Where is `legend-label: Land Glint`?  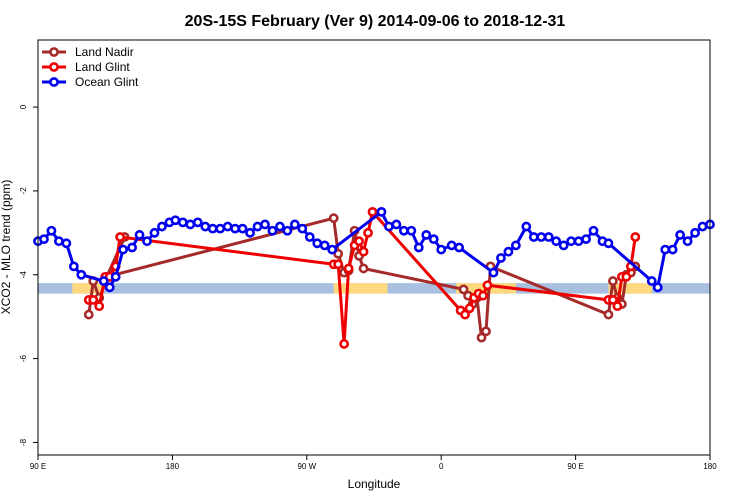 legend-label: Land Glint is located at coordinates (102, 67).